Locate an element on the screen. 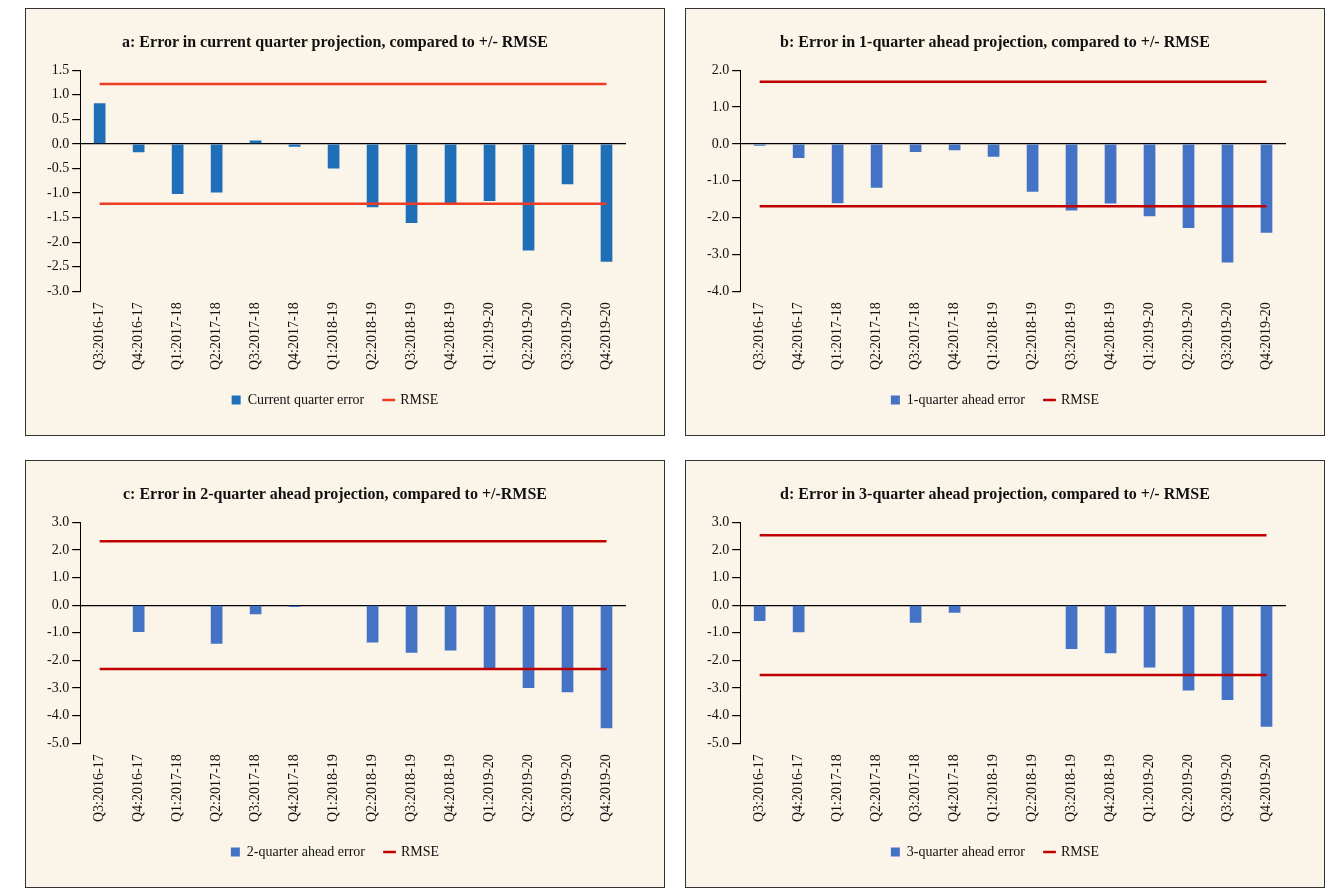  y-tick-label: 1.5 is located at coordinates (60, 69).